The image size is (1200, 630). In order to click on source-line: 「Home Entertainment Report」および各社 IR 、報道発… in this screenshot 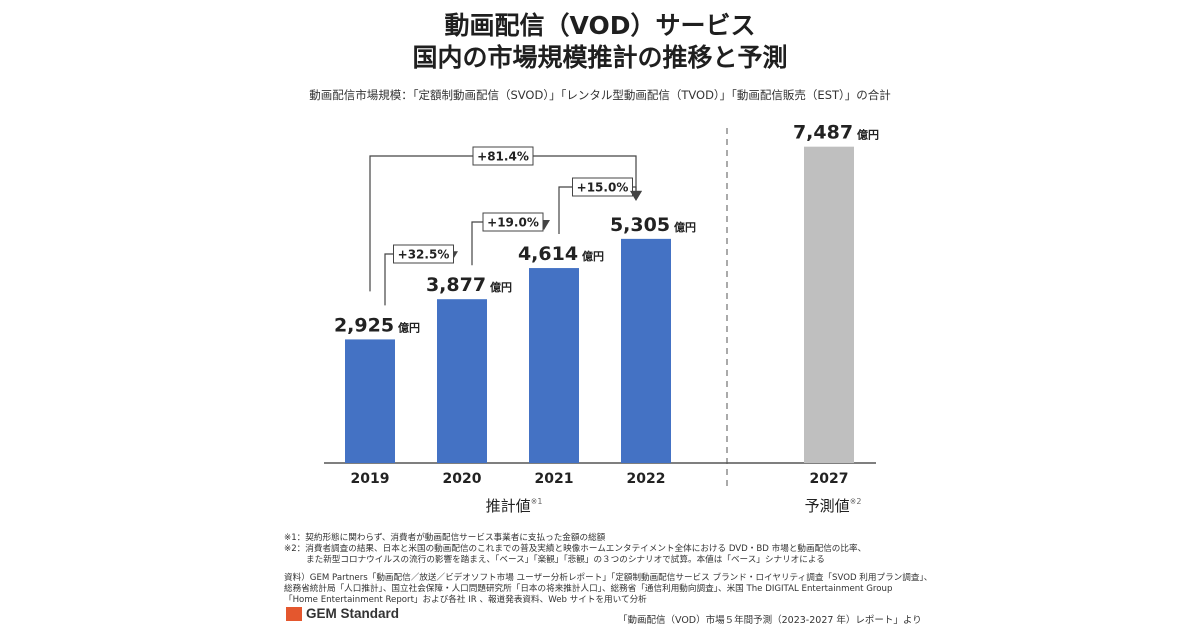, I will do `click(465, 600)`.